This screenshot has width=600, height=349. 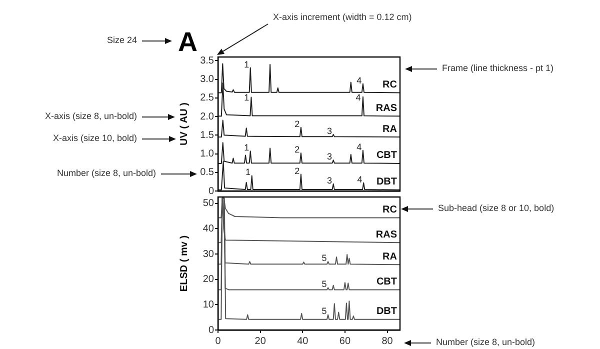 I want to click on y-tick-label: 1.5, so click(x=207, y=135).